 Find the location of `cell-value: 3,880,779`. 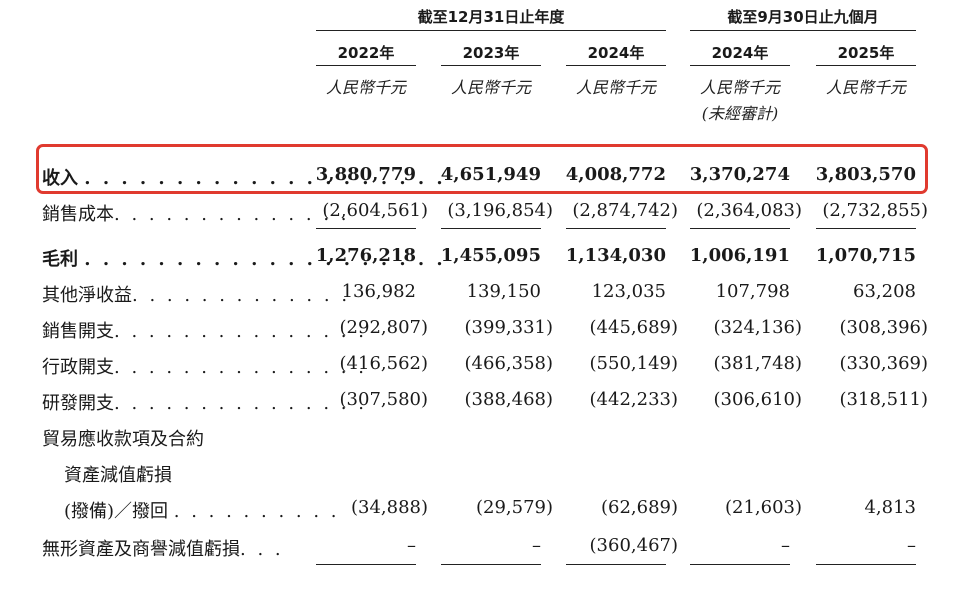

cell-value: 3,880,779 is located at coordinates (365, 174).